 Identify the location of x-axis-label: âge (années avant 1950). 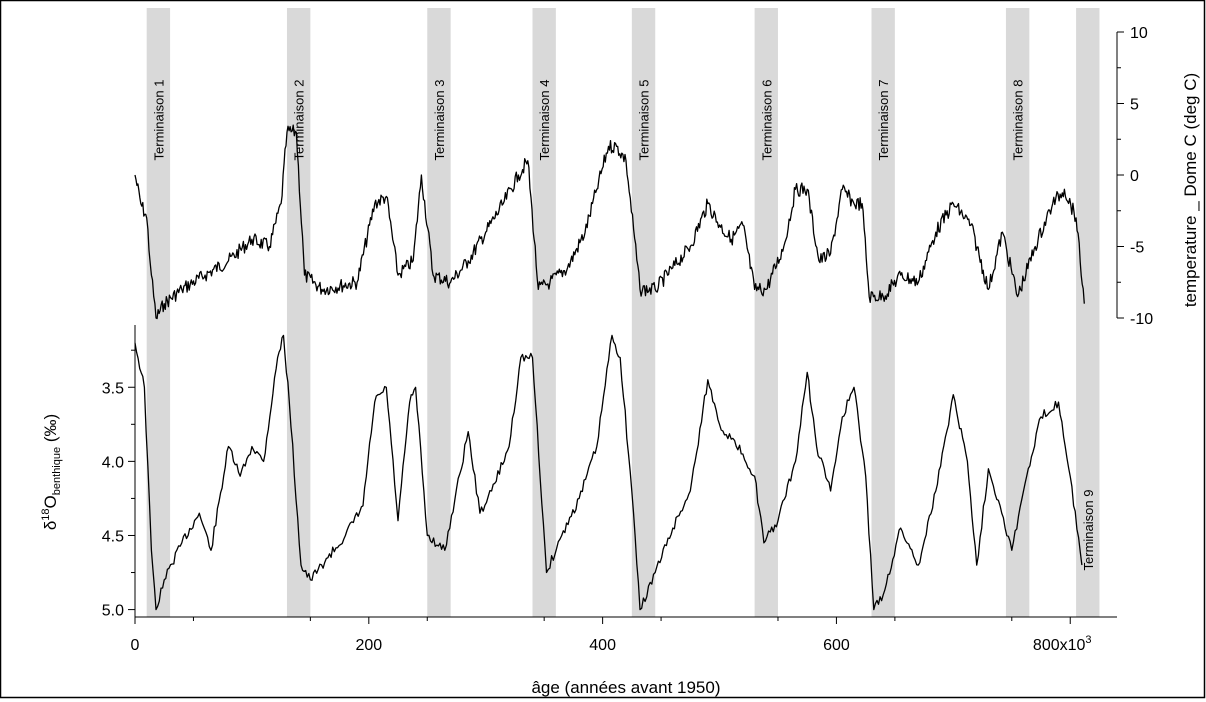
(625, 687).